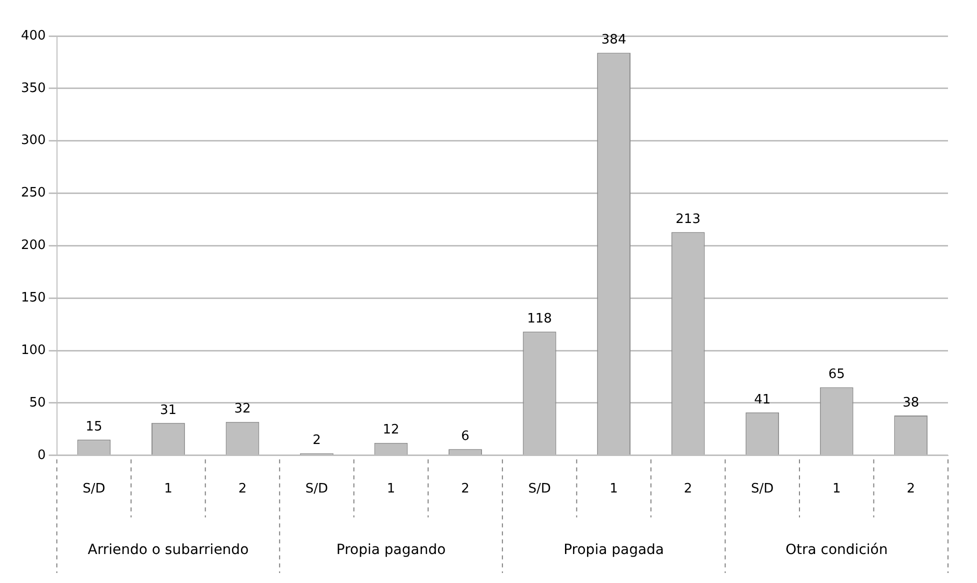 The width and height of the screenshot is (977, 583). What do you see at coordinates (42, 455) in the screenshot?
I see `y-tick-label: 0` at bounding box center [42, 455].